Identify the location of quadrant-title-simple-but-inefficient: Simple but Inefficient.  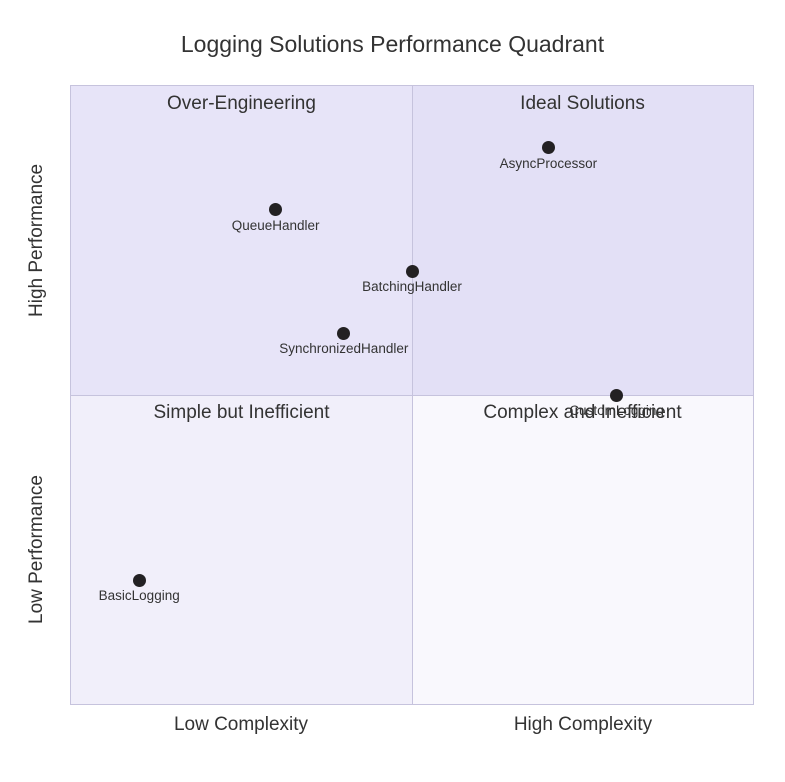
(241, 412).